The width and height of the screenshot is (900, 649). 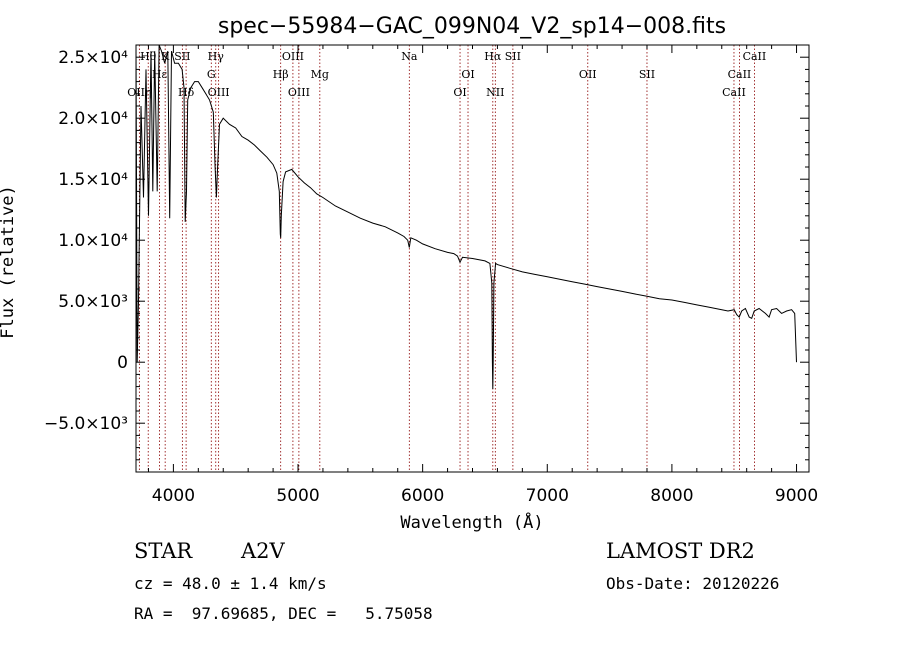 What do you see at coordinates (163, 551) in the screenshot?
I see `object-class: STAR` at bounding box center [163, 551].